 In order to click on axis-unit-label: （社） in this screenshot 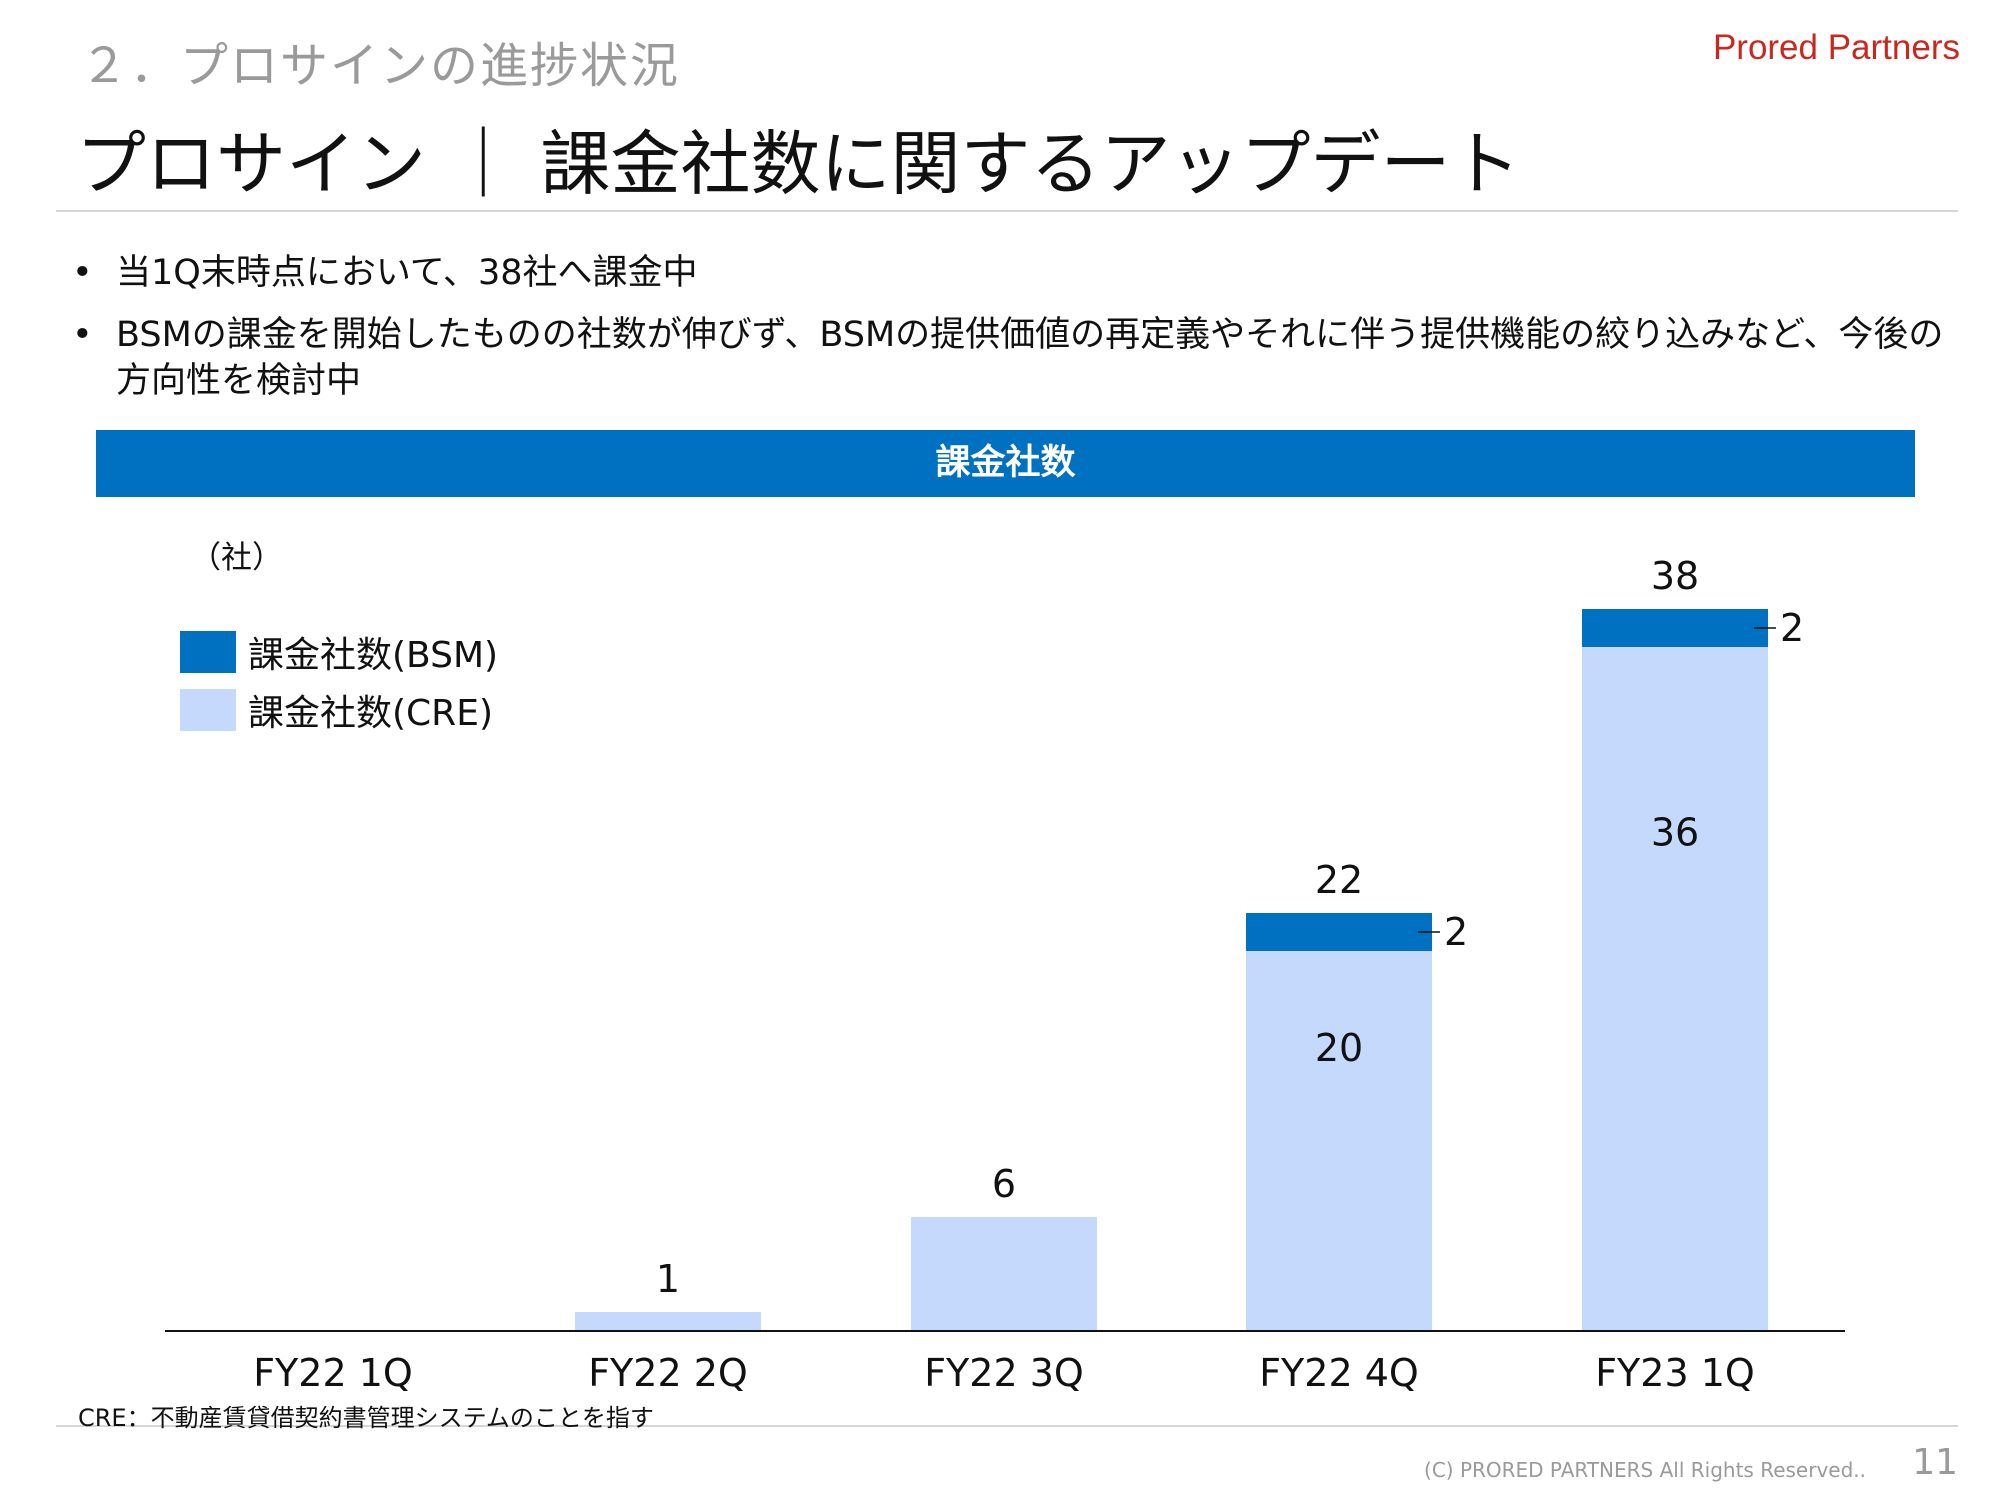, I will do `click(236, 558)`.